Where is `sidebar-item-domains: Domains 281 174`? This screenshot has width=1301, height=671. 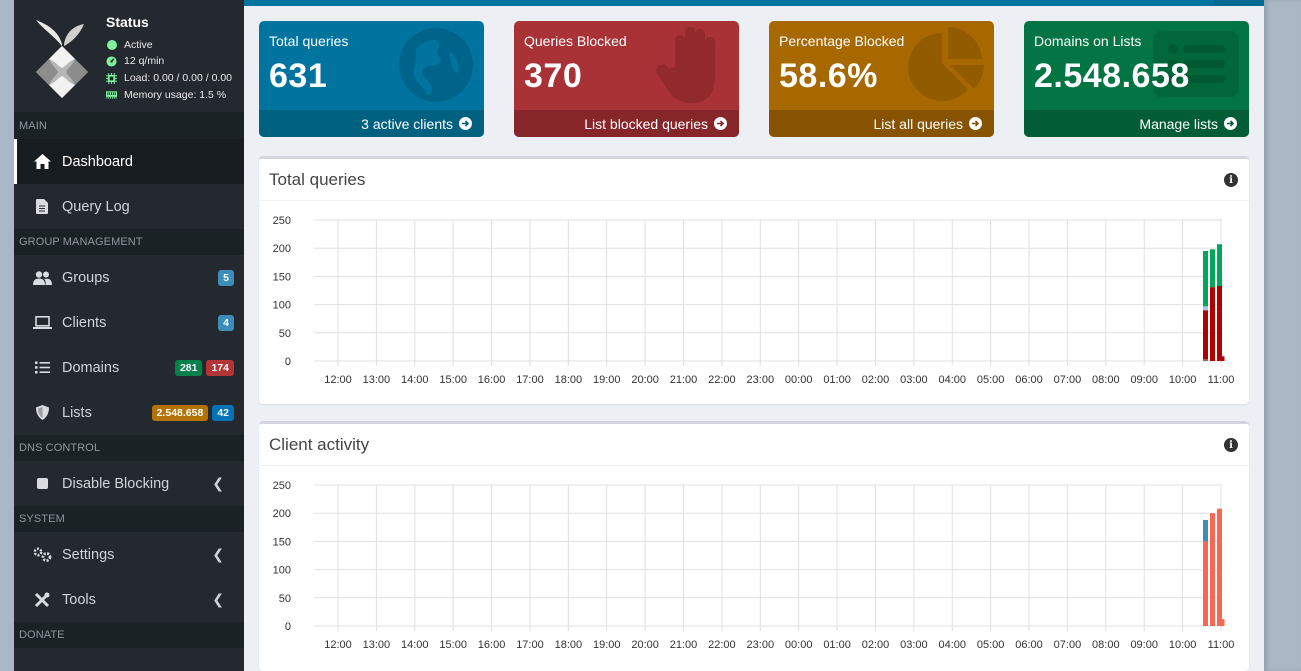
sidebar-item-domains: Domains 281 174 is located at coordinates (129, 367).